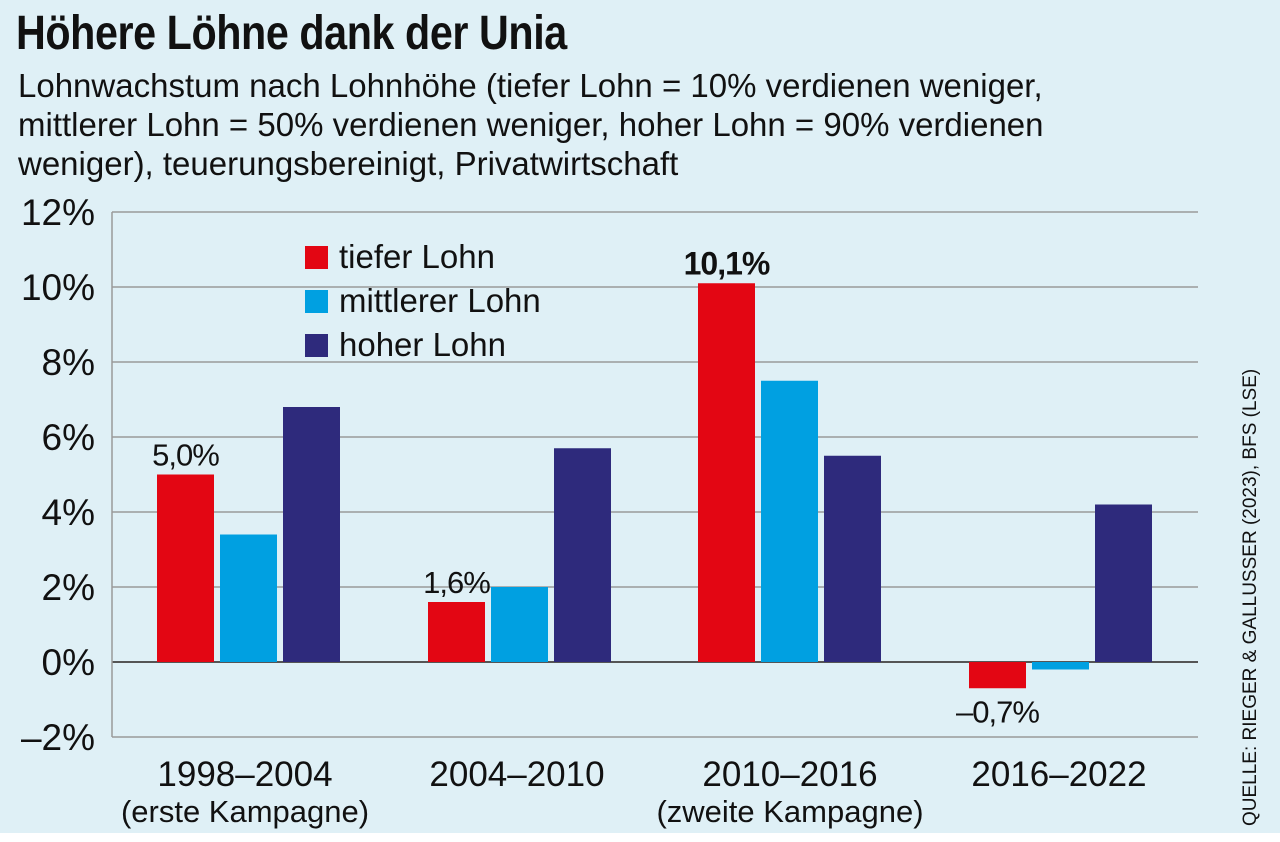 The height and width of the screenshot is (842, 1280). What do you see at coordinates (68, 587) in the screenshot?
I see `y-tick-label: 2%` at bounding box center [68, 587].